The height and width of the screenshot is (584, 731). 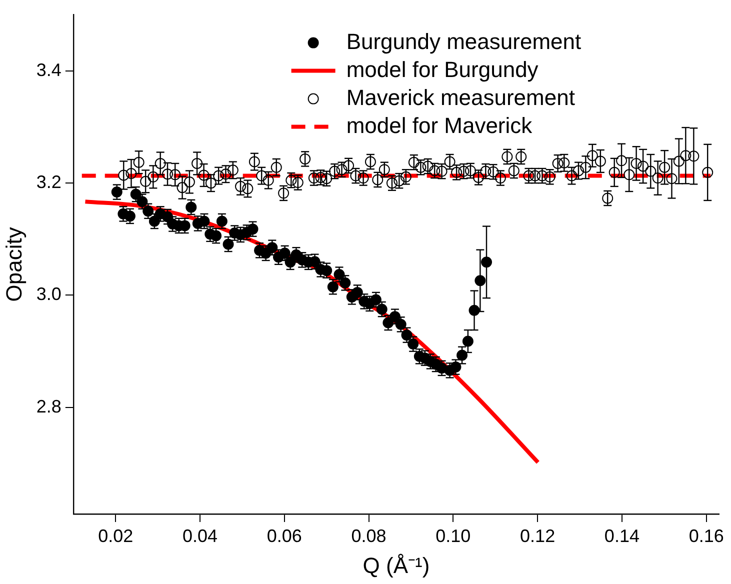 What do you see at coordinates (453, 536) in the screenshot?
I see `x-tick-label: 0.10` at bounding box center [453, 536].